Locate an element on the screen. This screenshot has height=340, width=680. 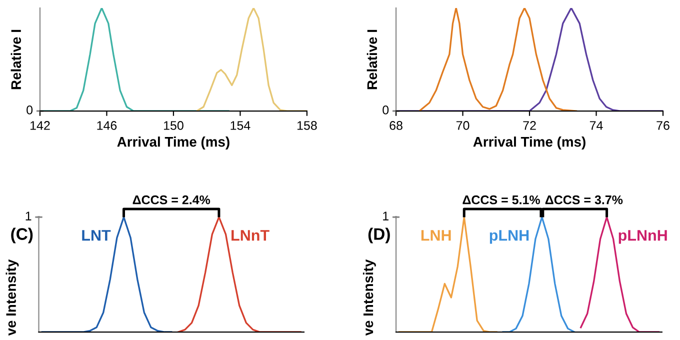
x-tick-label: 72 is located at coordinates (529, 125).